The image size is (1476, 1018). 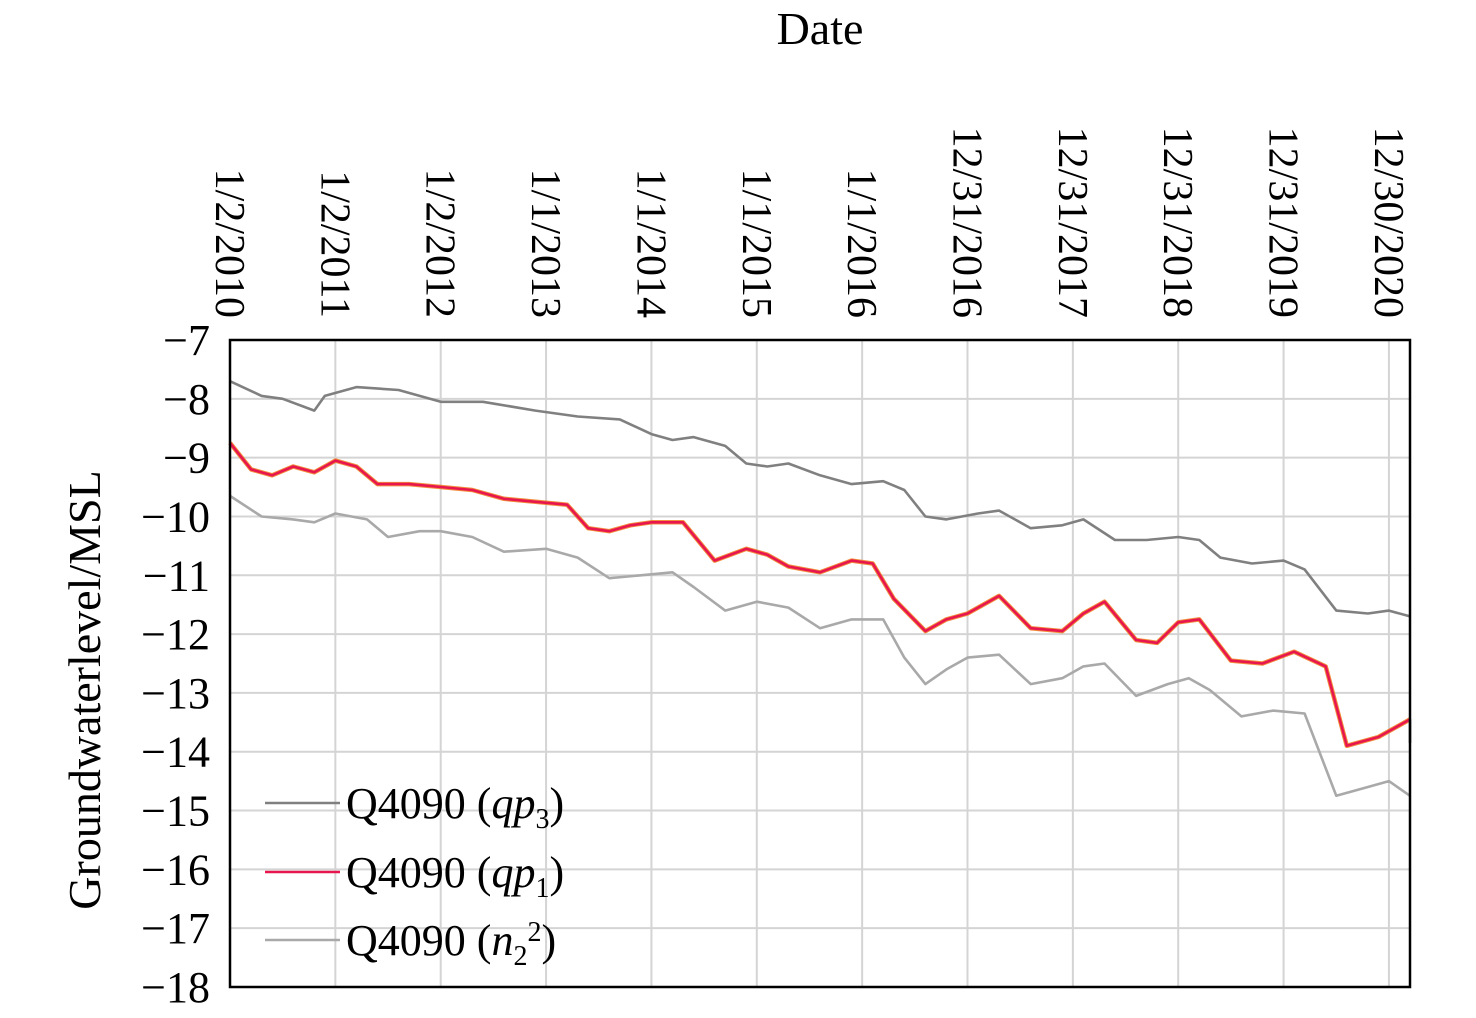 I want to click on y-tick-label: −7, so click(x=186, y=340).